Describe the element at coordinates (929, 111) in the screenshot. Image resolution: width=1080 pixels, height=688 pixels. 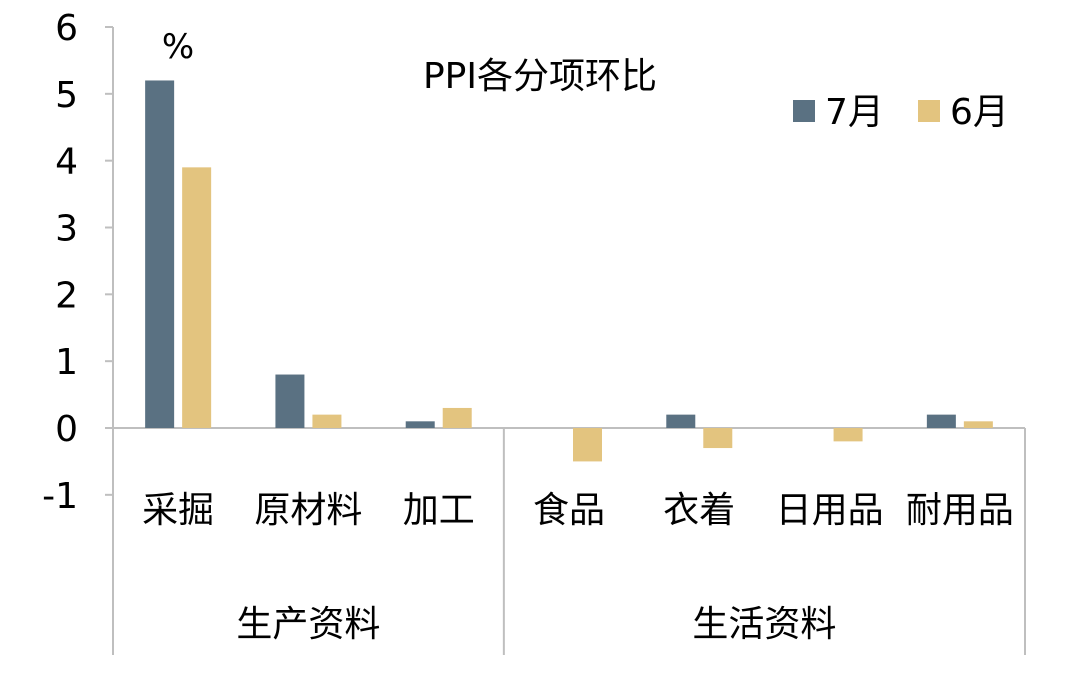
I see `legend-swatch-6m` at that location.